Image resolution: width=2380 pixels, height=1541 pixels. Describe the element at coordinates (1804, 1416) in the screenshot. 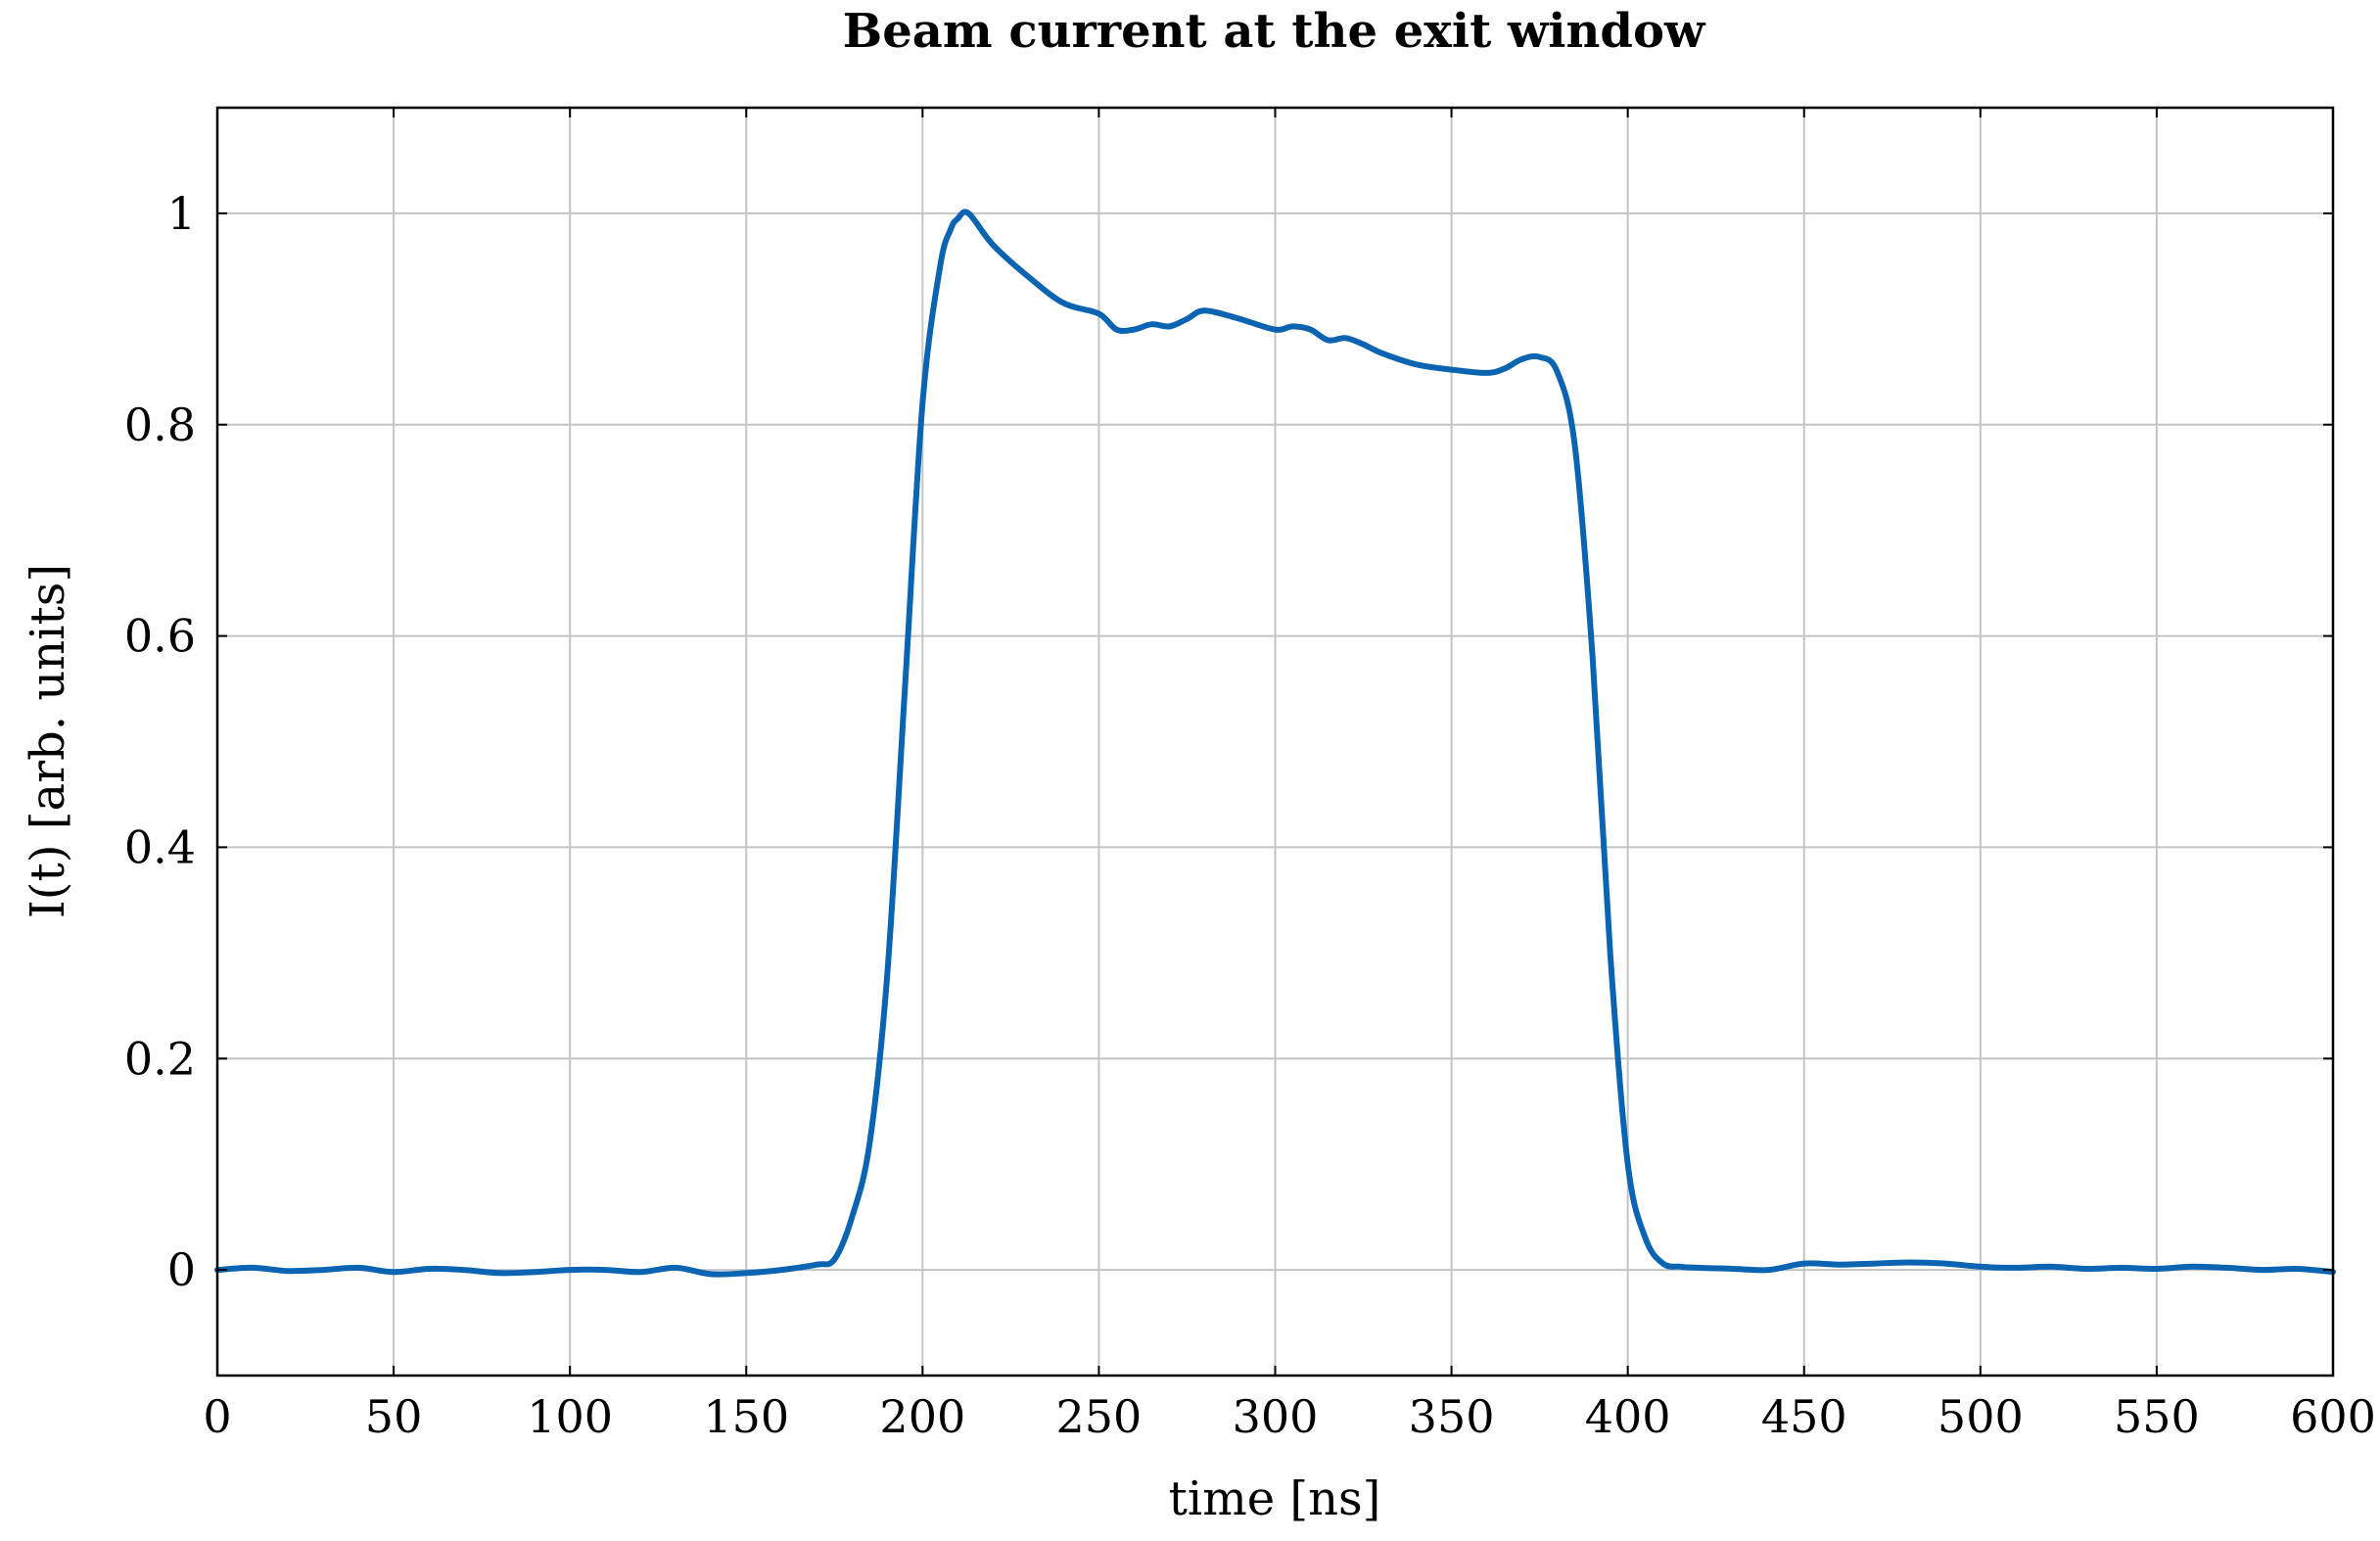

I see `x-tick-label: 450` at that location.